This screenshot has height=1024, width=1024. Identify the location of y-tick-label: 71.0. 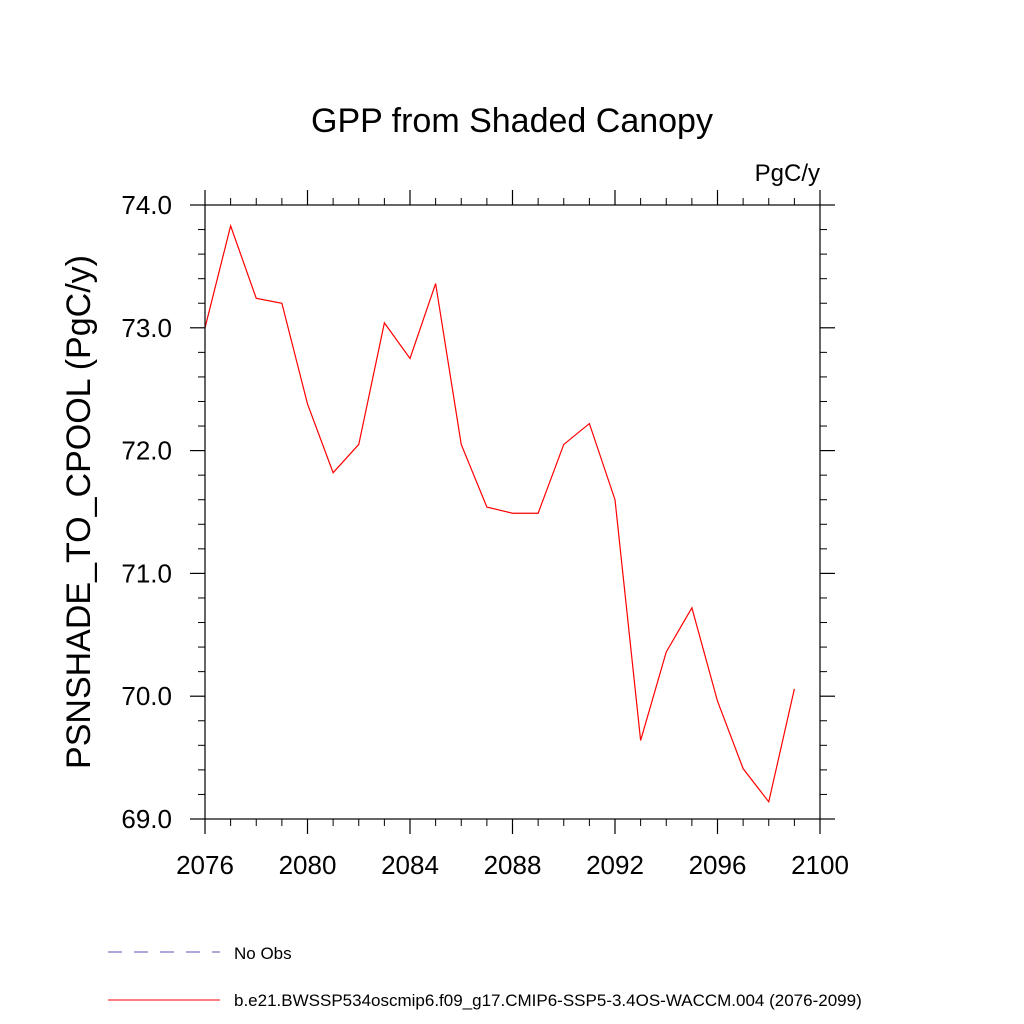
(146, 573).